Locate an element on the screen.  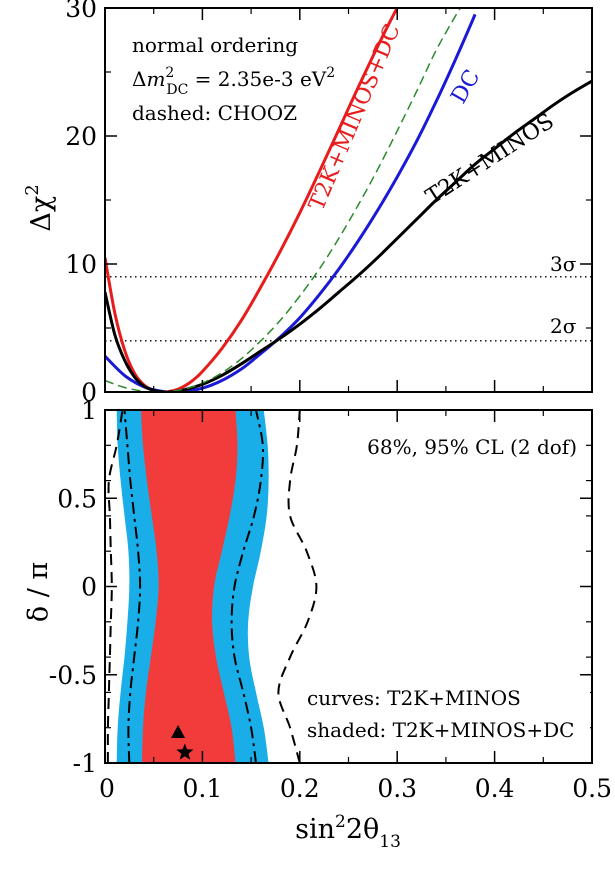
marker-triangle is located at coordinates (178, 731).